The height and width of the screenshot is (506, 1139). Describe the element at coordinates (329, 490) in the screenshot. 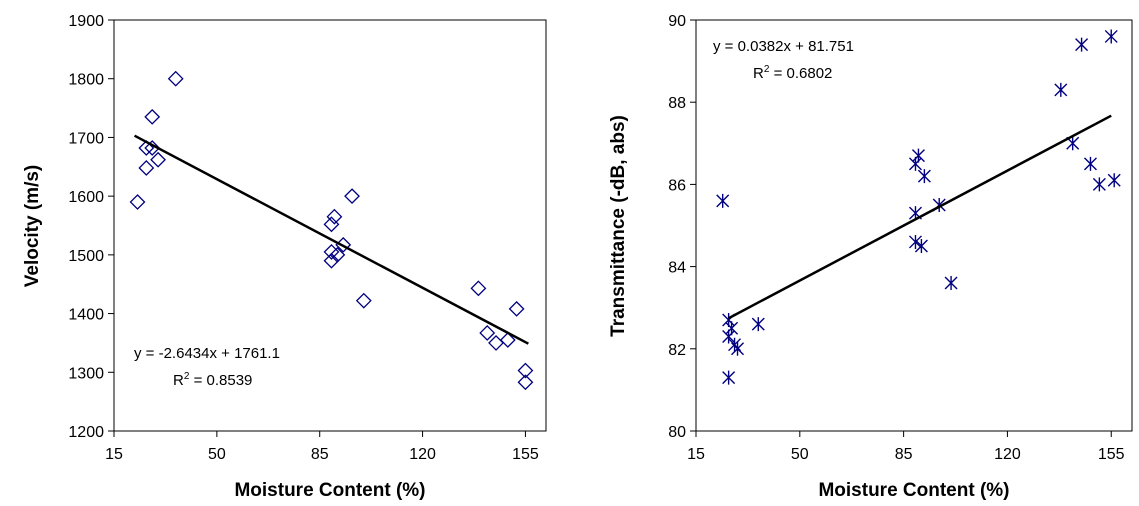

I see `x-axis-title-left: Moisture Content (%)` at that location.